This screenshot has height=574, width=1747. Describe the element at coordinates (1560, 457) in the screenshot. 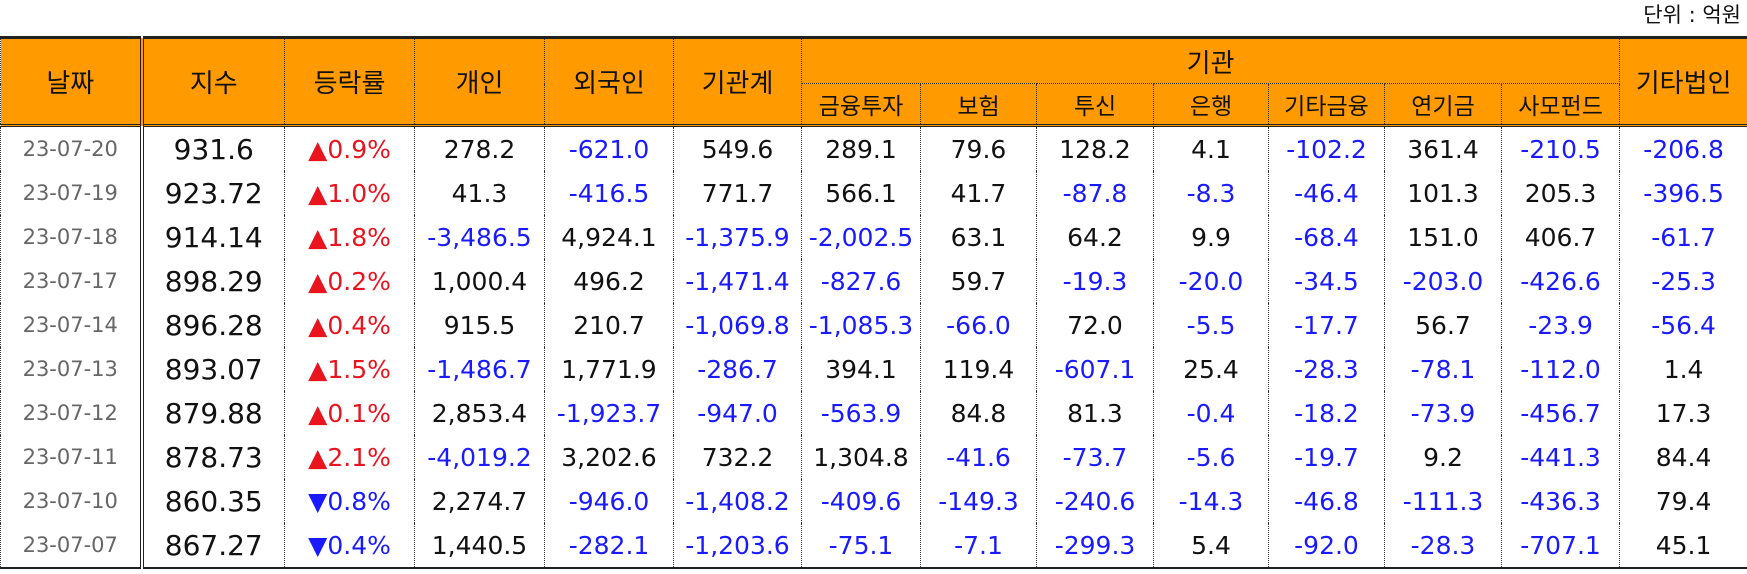

I see `value-cell: -441.3` at that location.